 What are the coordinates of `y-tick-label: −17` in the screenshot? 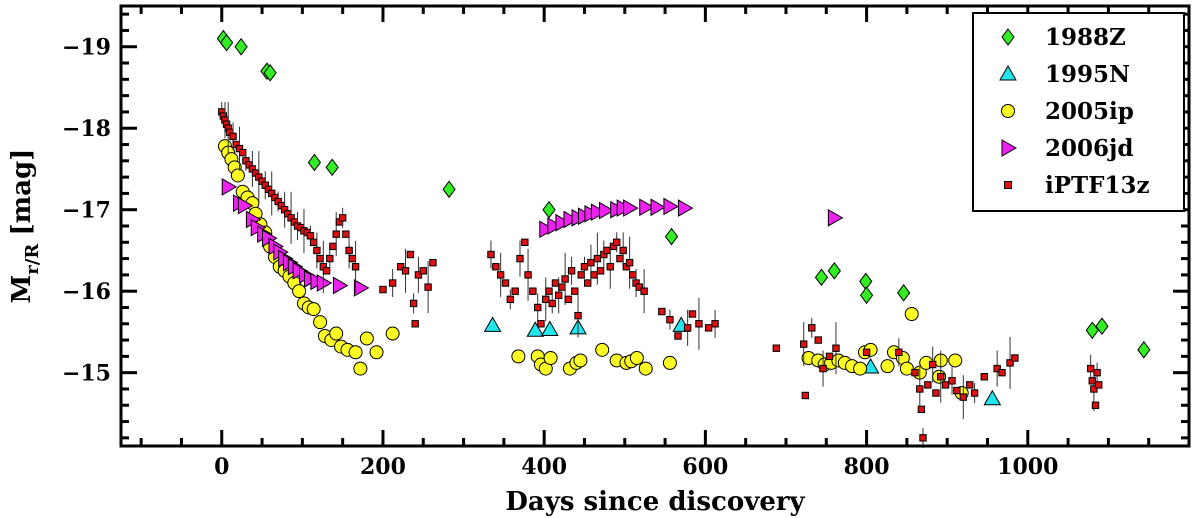 It's located at (86, 211).